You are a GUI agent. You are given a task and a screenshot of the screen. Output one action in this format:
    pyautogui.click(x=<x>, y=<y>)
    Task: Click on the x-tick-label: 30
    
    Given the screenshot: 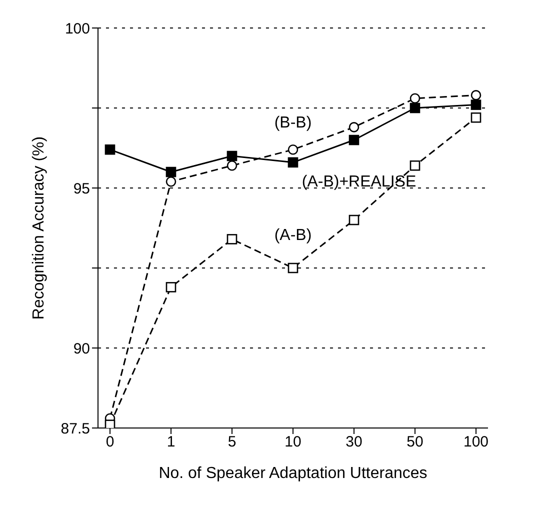 What is the action you would take?
    pyautogui.click(x=354, y=442)
    